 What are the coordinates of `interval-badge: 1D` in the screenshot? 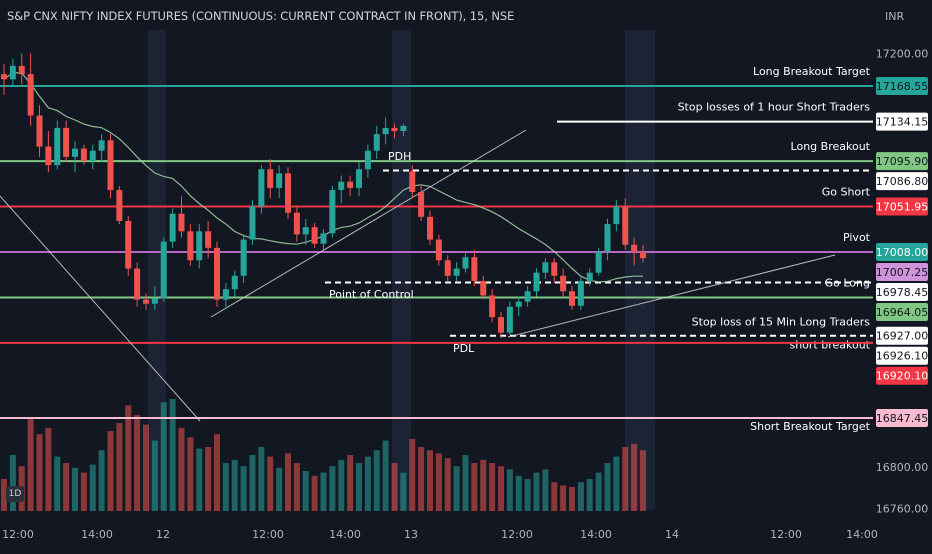 It's located at (15, 494).